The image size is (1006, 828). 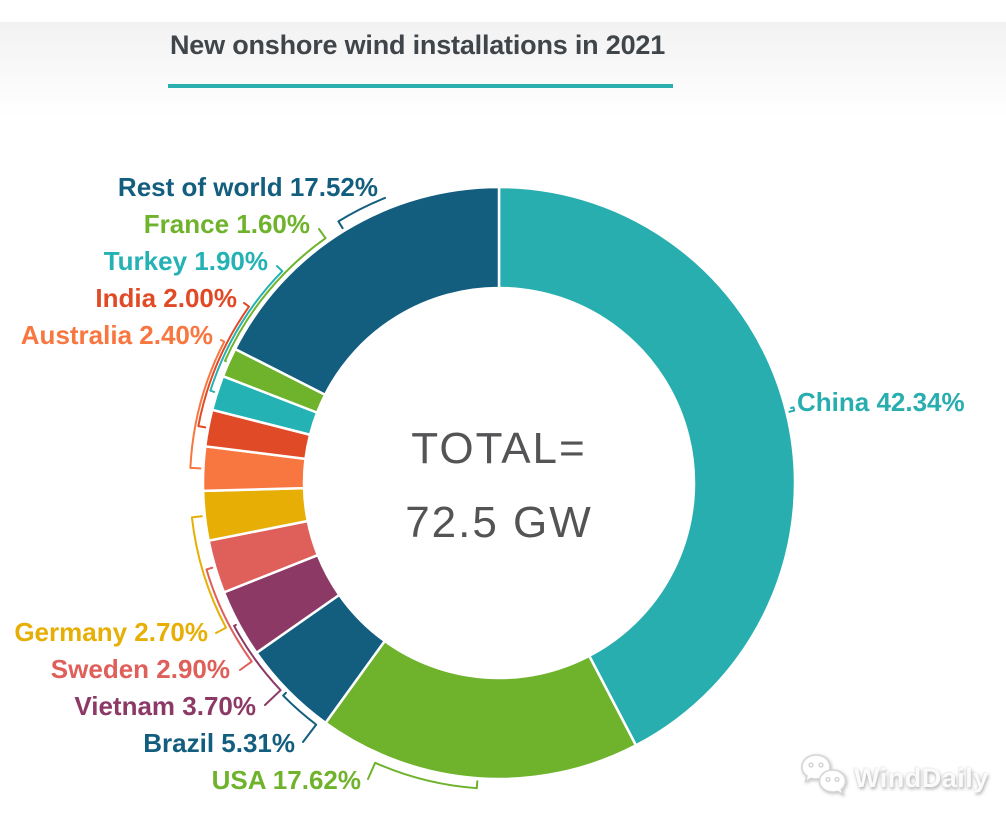 I want to click on leader-vietnam, so click(x=257, y=664).